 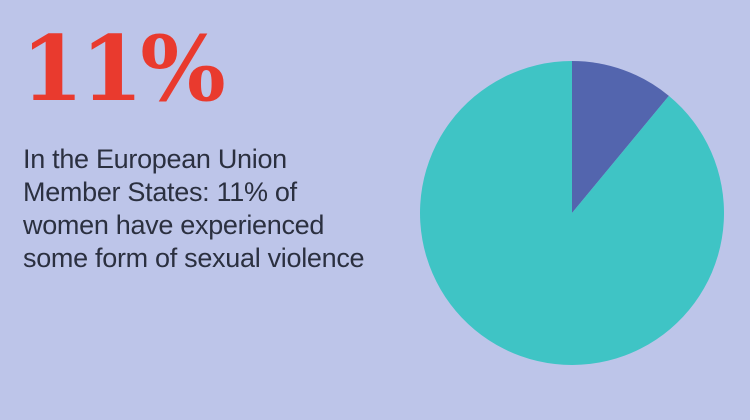 I want to click on description-line-1: In the European Union, so click(x=155, y=159).